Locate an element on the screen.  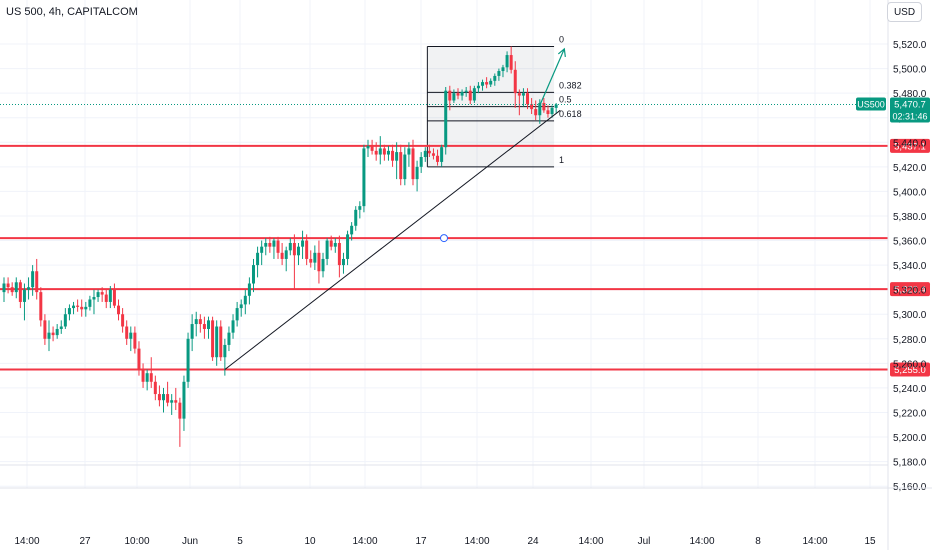
y-tick-label: 5,280.0 is located at coordinates (910, 340).